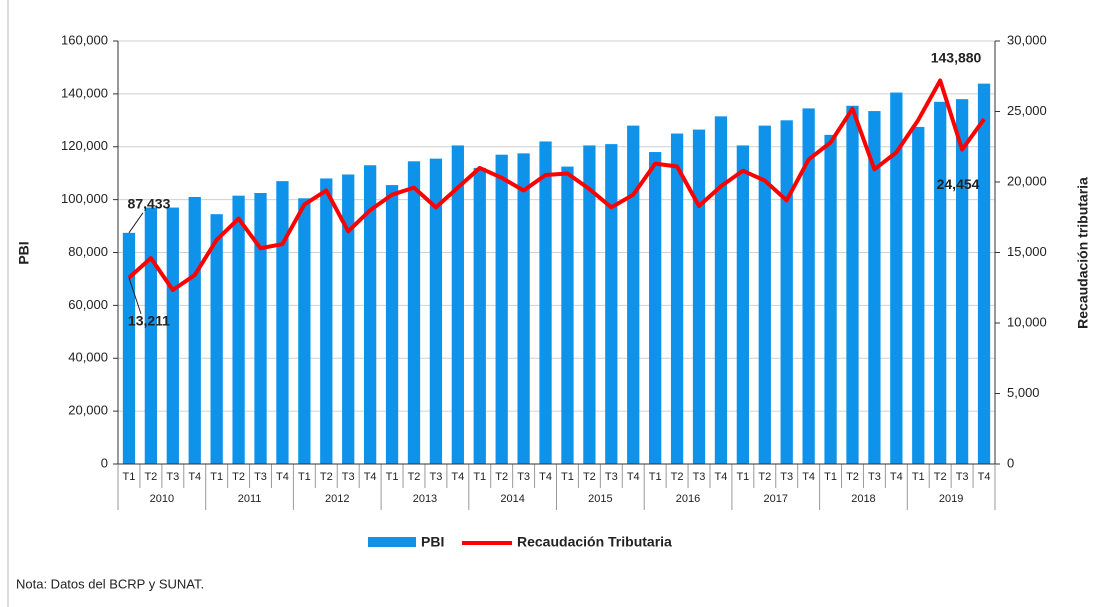  Describe the element at coordinates (136, 223) in the screenshot. I see `leader` at that location.